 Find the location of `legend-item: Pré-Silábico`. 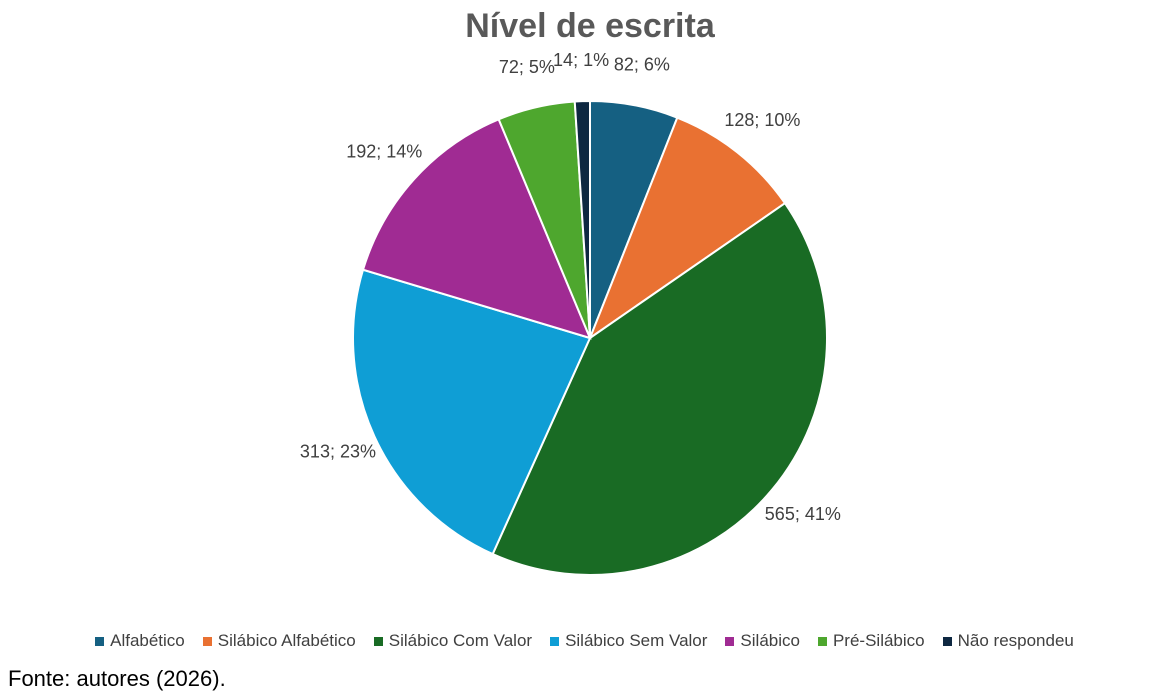

legend-item: Pré-Silábico is located at coordinates (871, 641).